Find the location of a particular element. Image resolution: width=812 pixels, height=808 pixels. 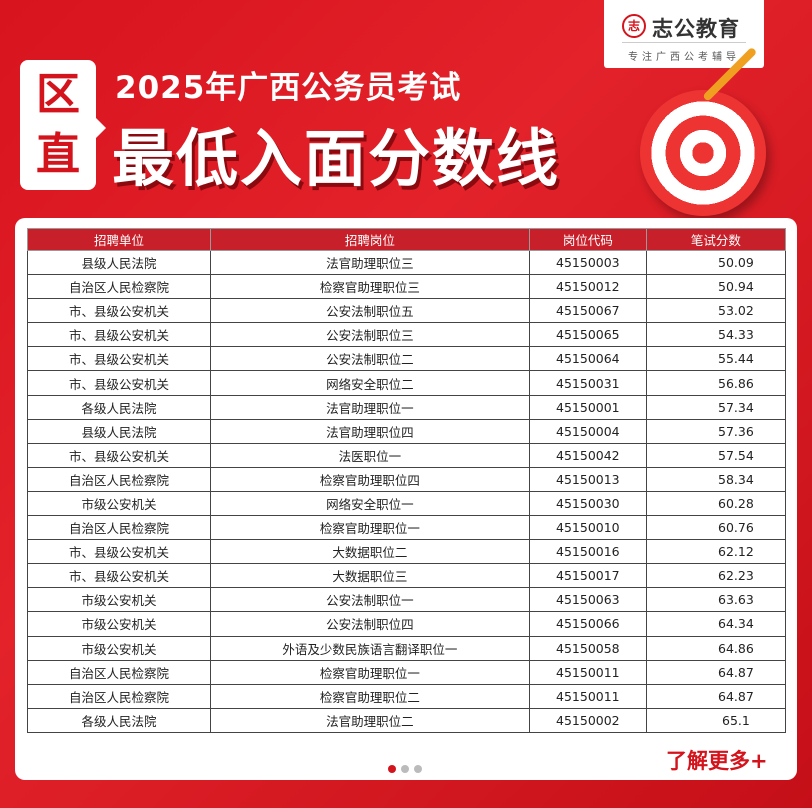

table-cell: 45150063 is located at coordinates (587, 600).